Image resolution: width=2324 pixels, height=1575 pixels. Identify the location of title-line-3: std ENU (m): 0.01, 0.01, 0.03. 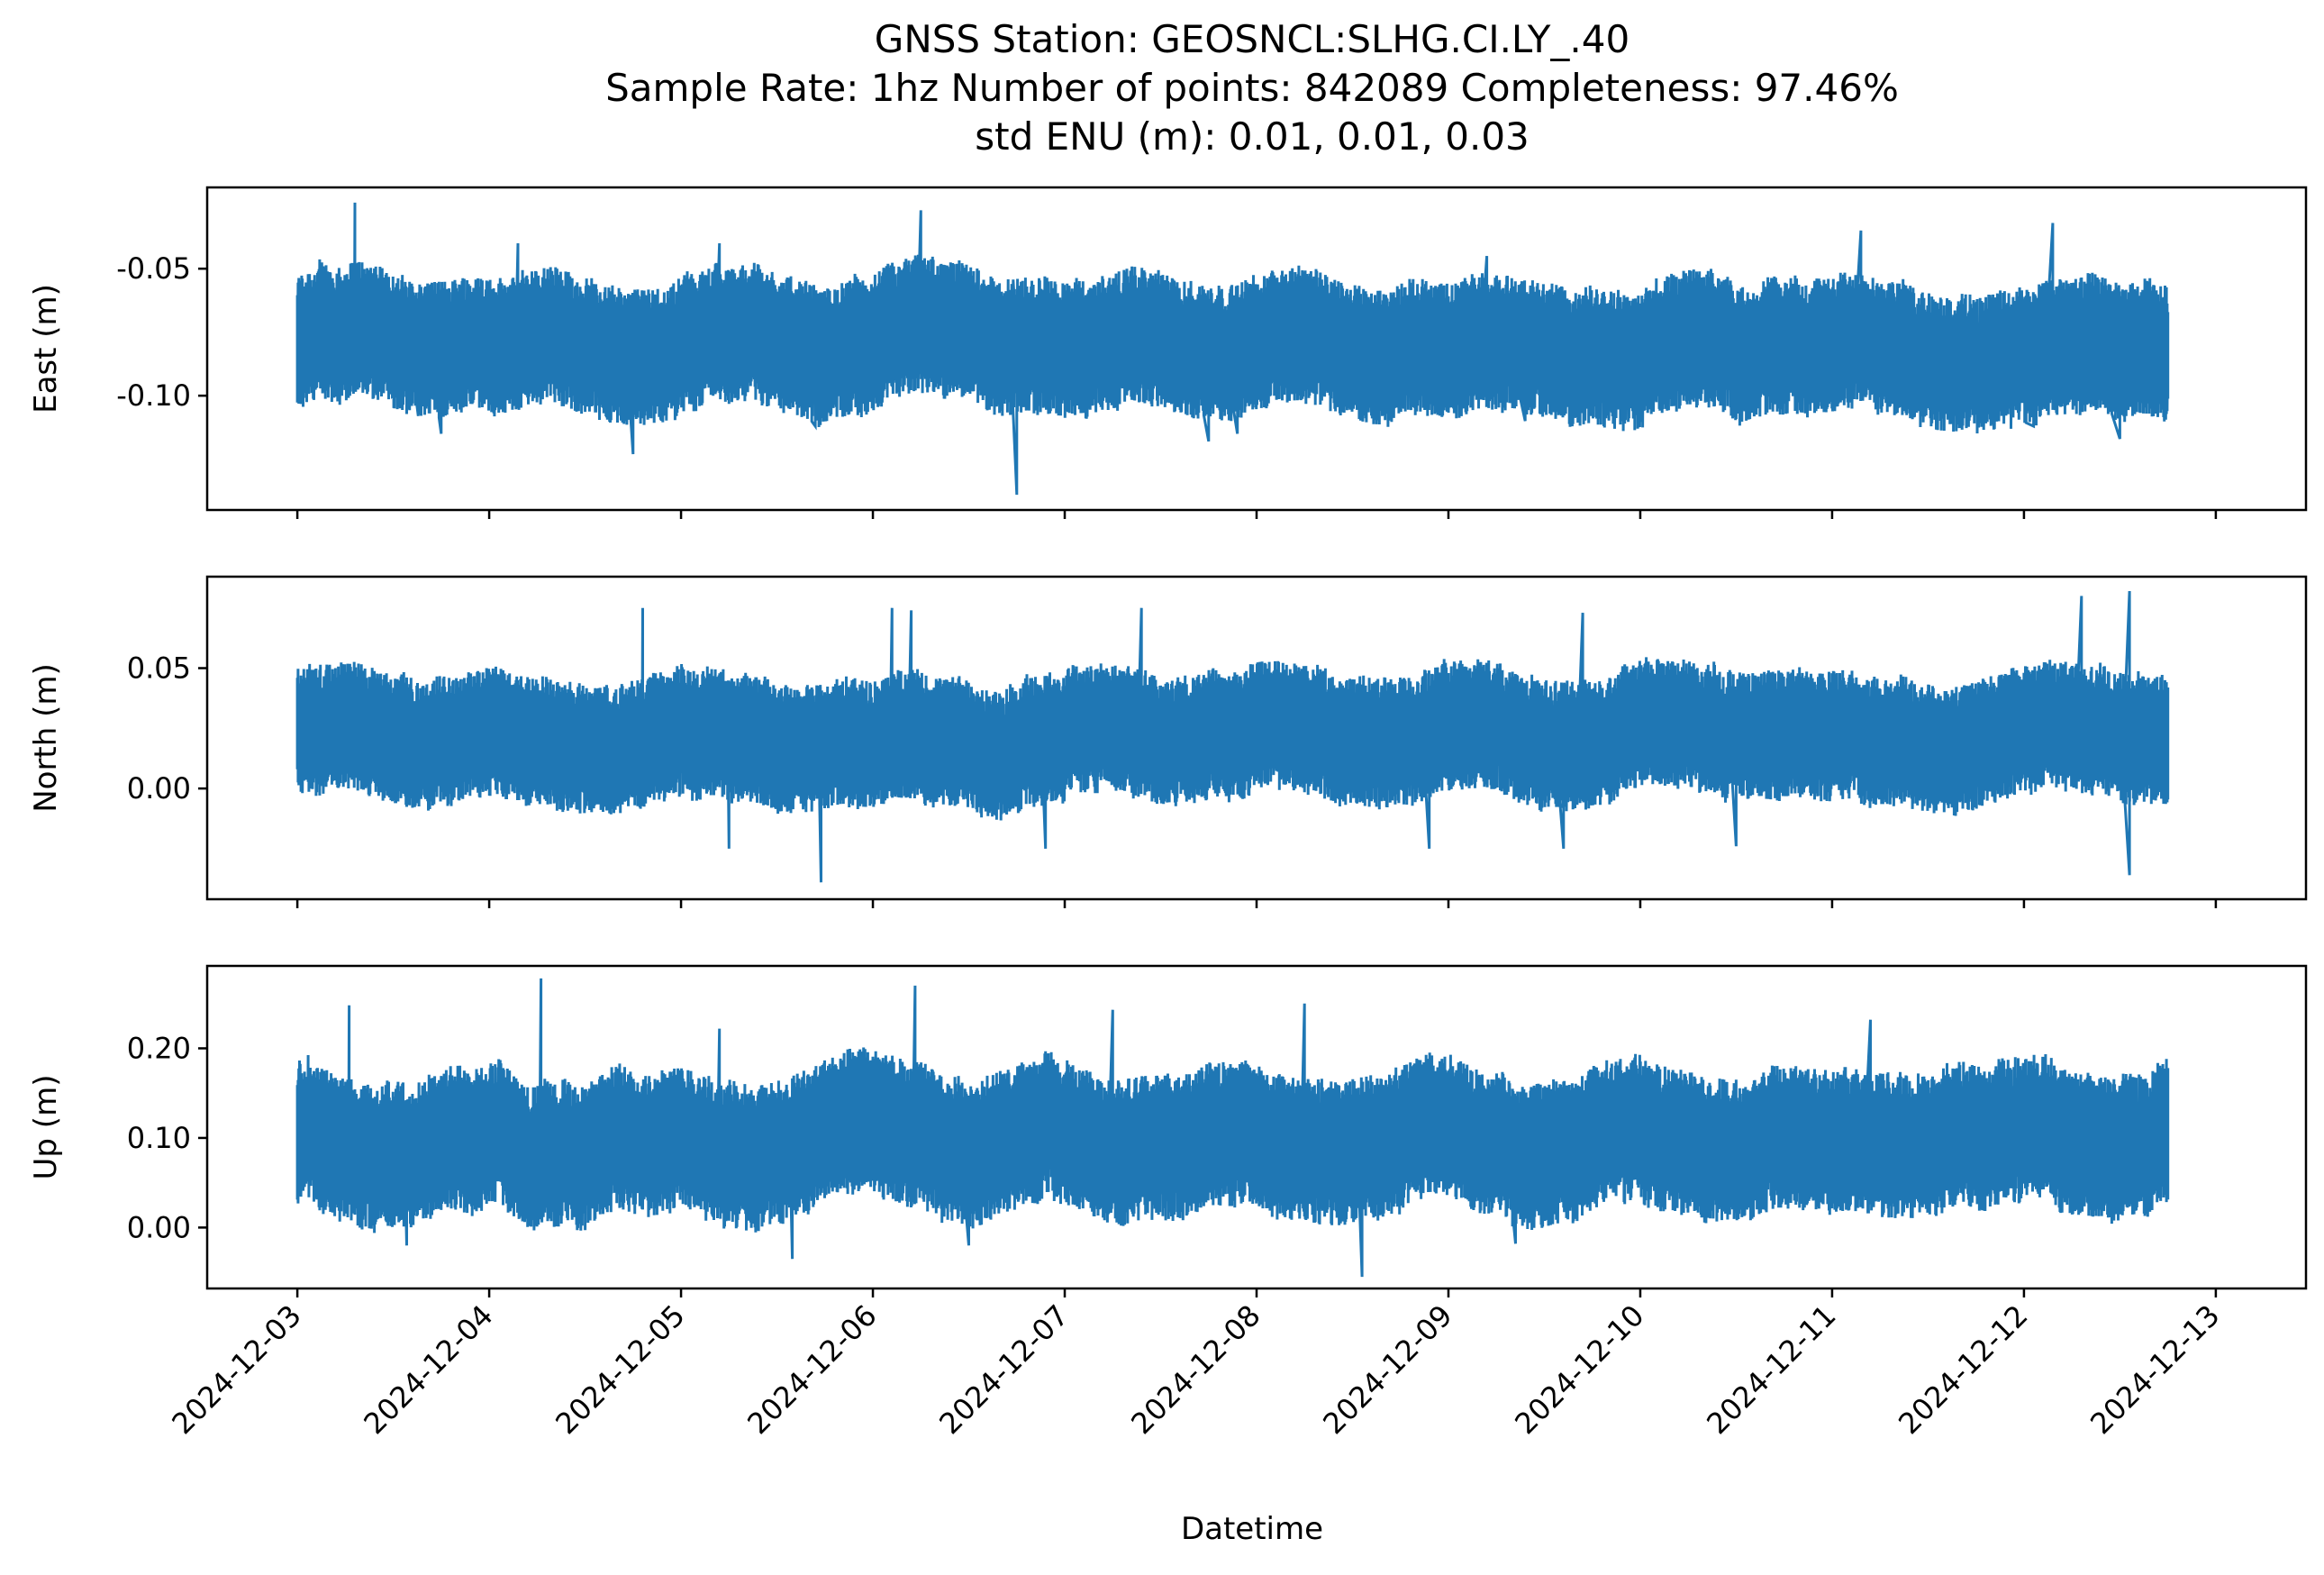
(1252, 136).